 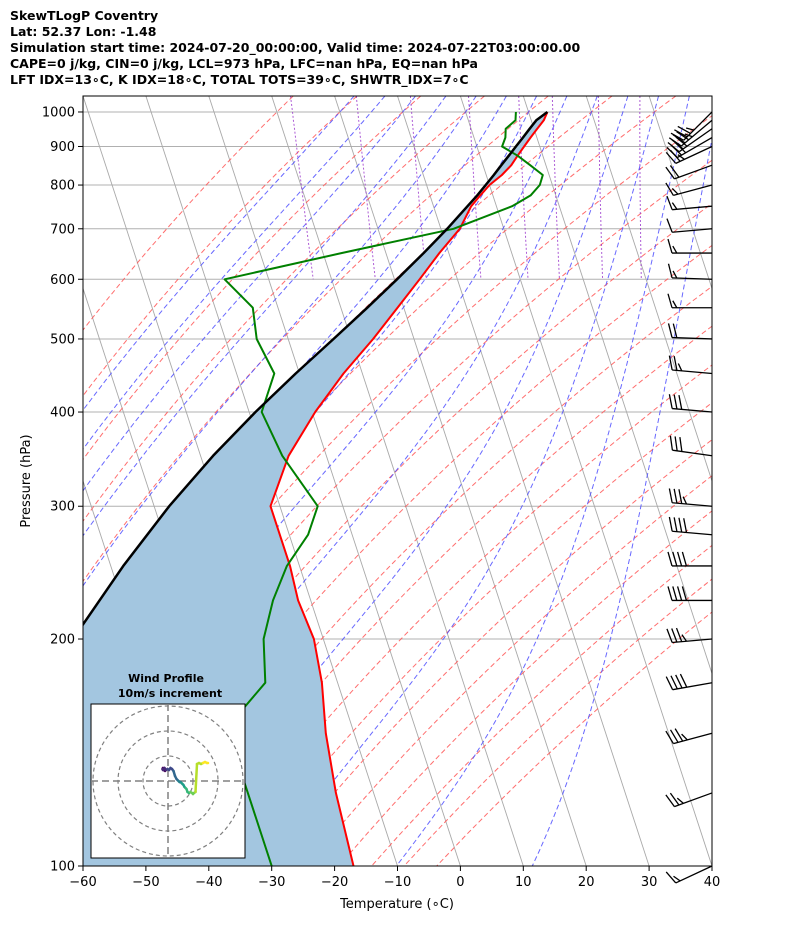 What do you see at coordinates (62, 186) in the screenshot?
I see `y-tick-label: 800` at bounding box center [62, 186].